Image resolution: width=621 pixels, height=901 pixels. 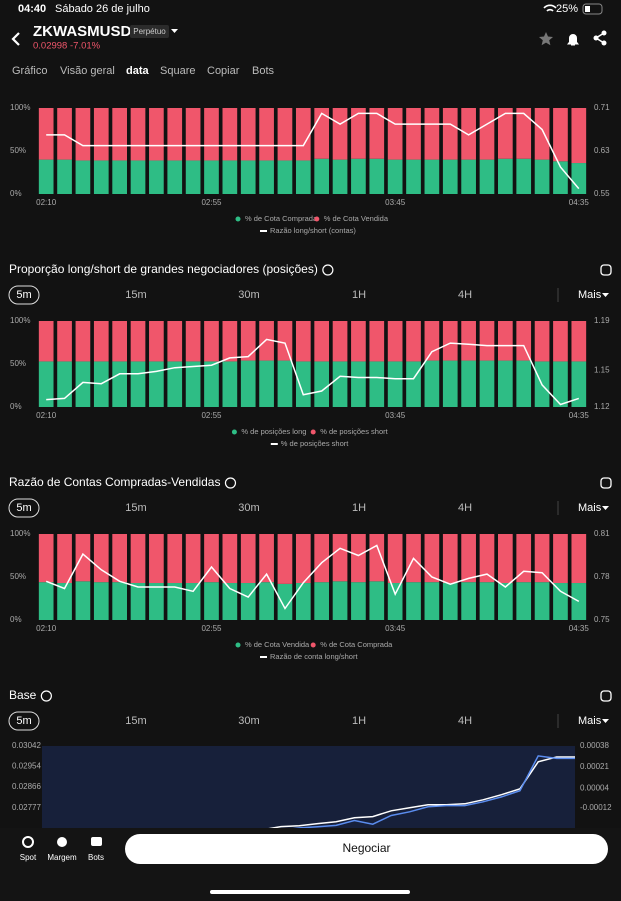 What do you see at coordinates (26, 786) in the screenshot?
I see `y-tick-label: 0.02866` at bounding box center [26, 786].